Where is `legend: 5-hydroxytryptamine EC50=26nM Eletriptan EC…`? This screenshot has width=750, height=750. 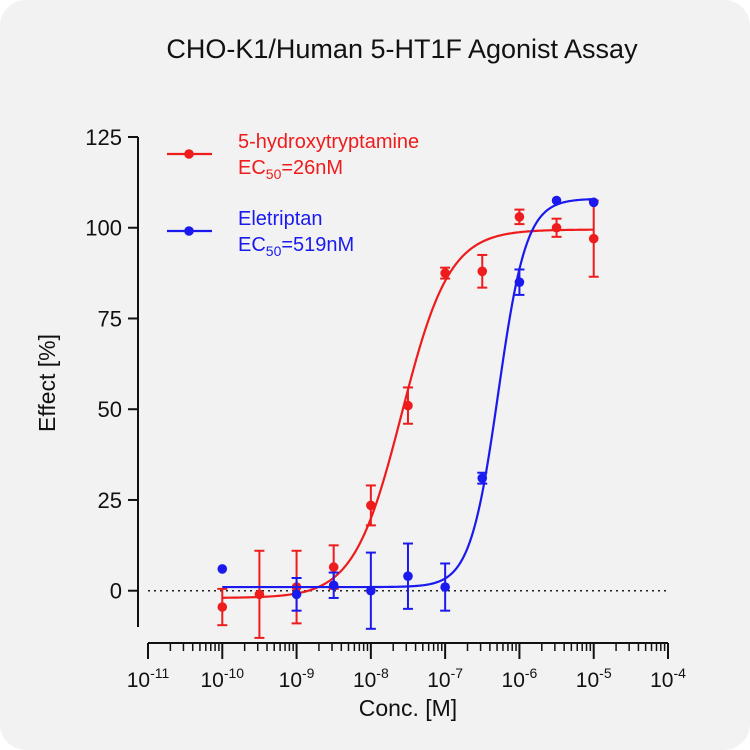 legend: 5-hydroxytryptamine EC50=26nM Eletriptan EC… is located at coordinates (293, 195).